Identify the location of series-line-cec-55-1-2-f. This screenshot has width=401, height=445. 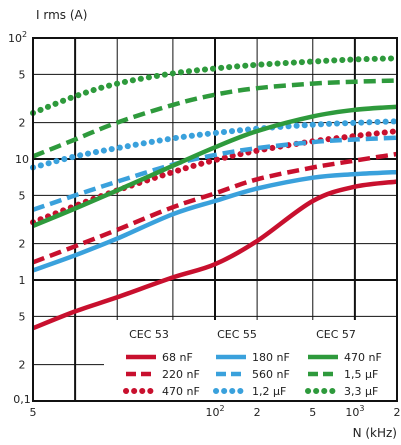
(215, 144).